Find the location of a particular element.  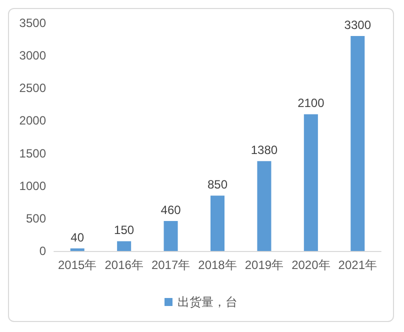

data-label: 3300 is located at coordinates (358, 25).